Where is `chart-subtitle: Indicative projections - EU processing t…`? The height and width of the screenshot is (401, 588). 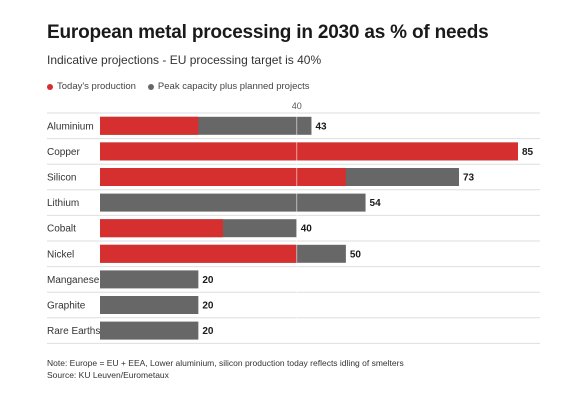 chart-subtitle: Indicative projections - EU processing t… is located at coordinates (184, 60).